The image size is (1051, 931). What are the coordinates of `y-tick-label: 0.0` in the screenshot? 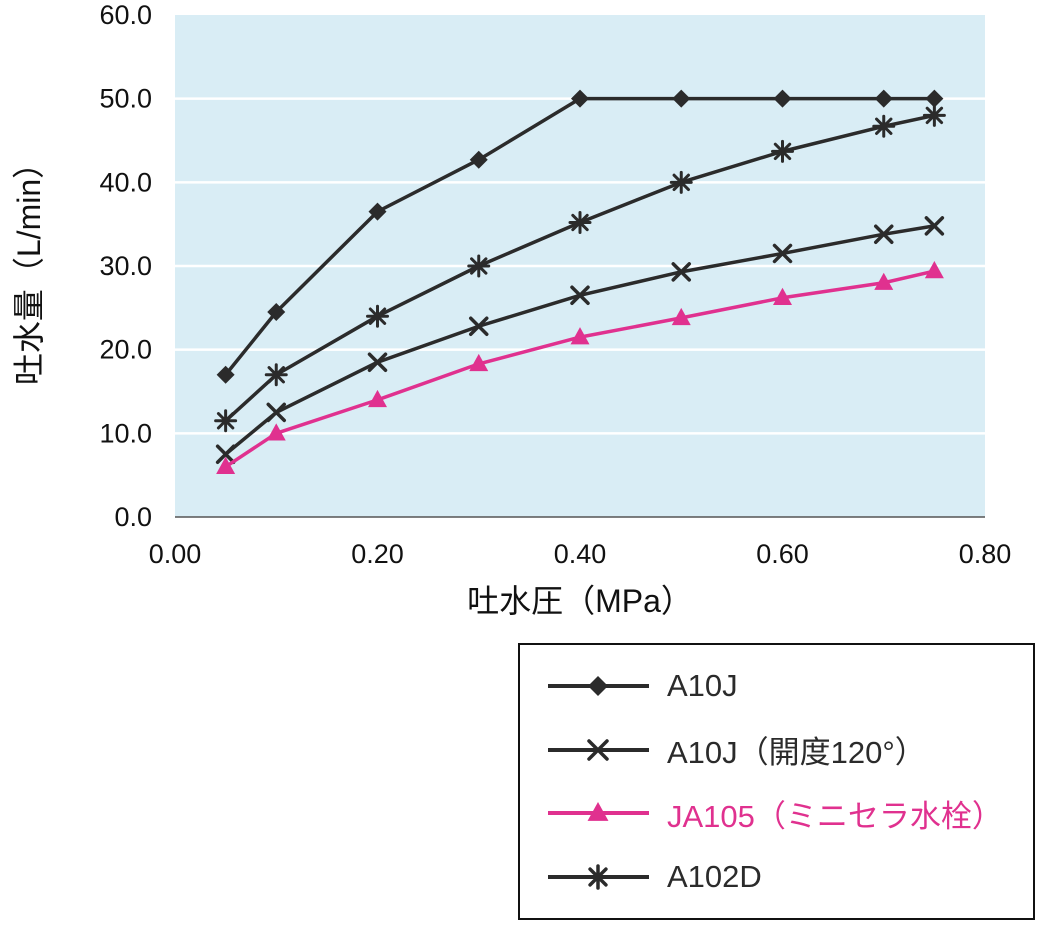 It's located at (133, 517).